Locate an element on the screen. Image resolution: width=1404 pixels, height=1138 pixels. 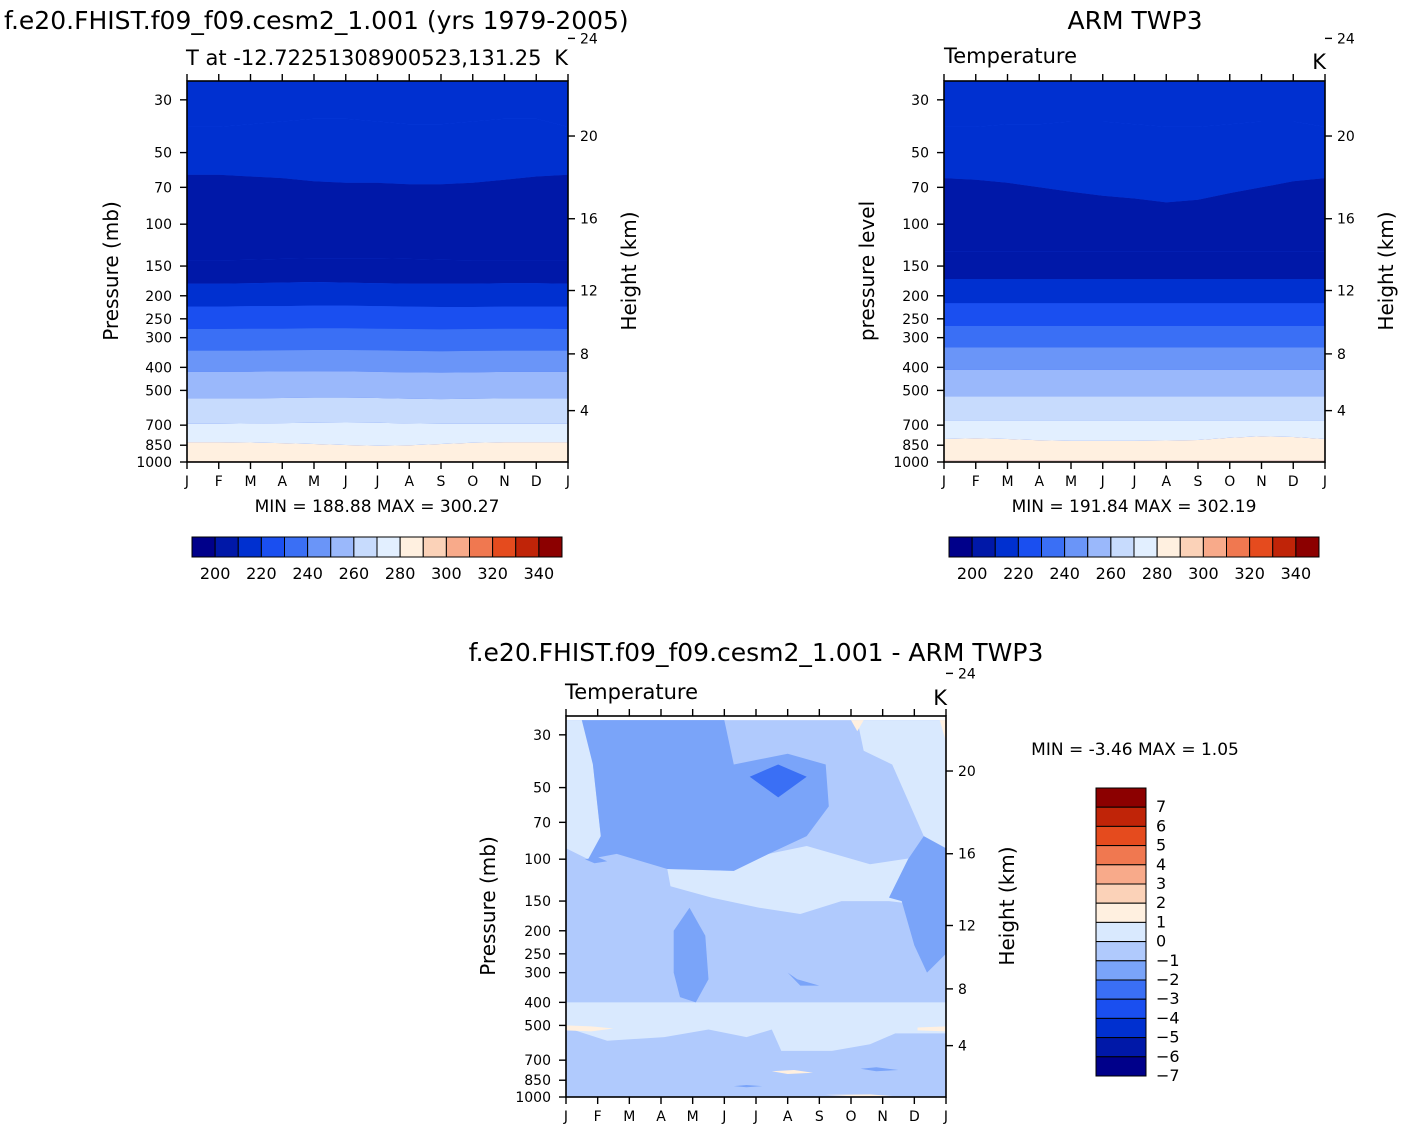
colorbar-label: −7 is located at coordinates (1168, 1075).